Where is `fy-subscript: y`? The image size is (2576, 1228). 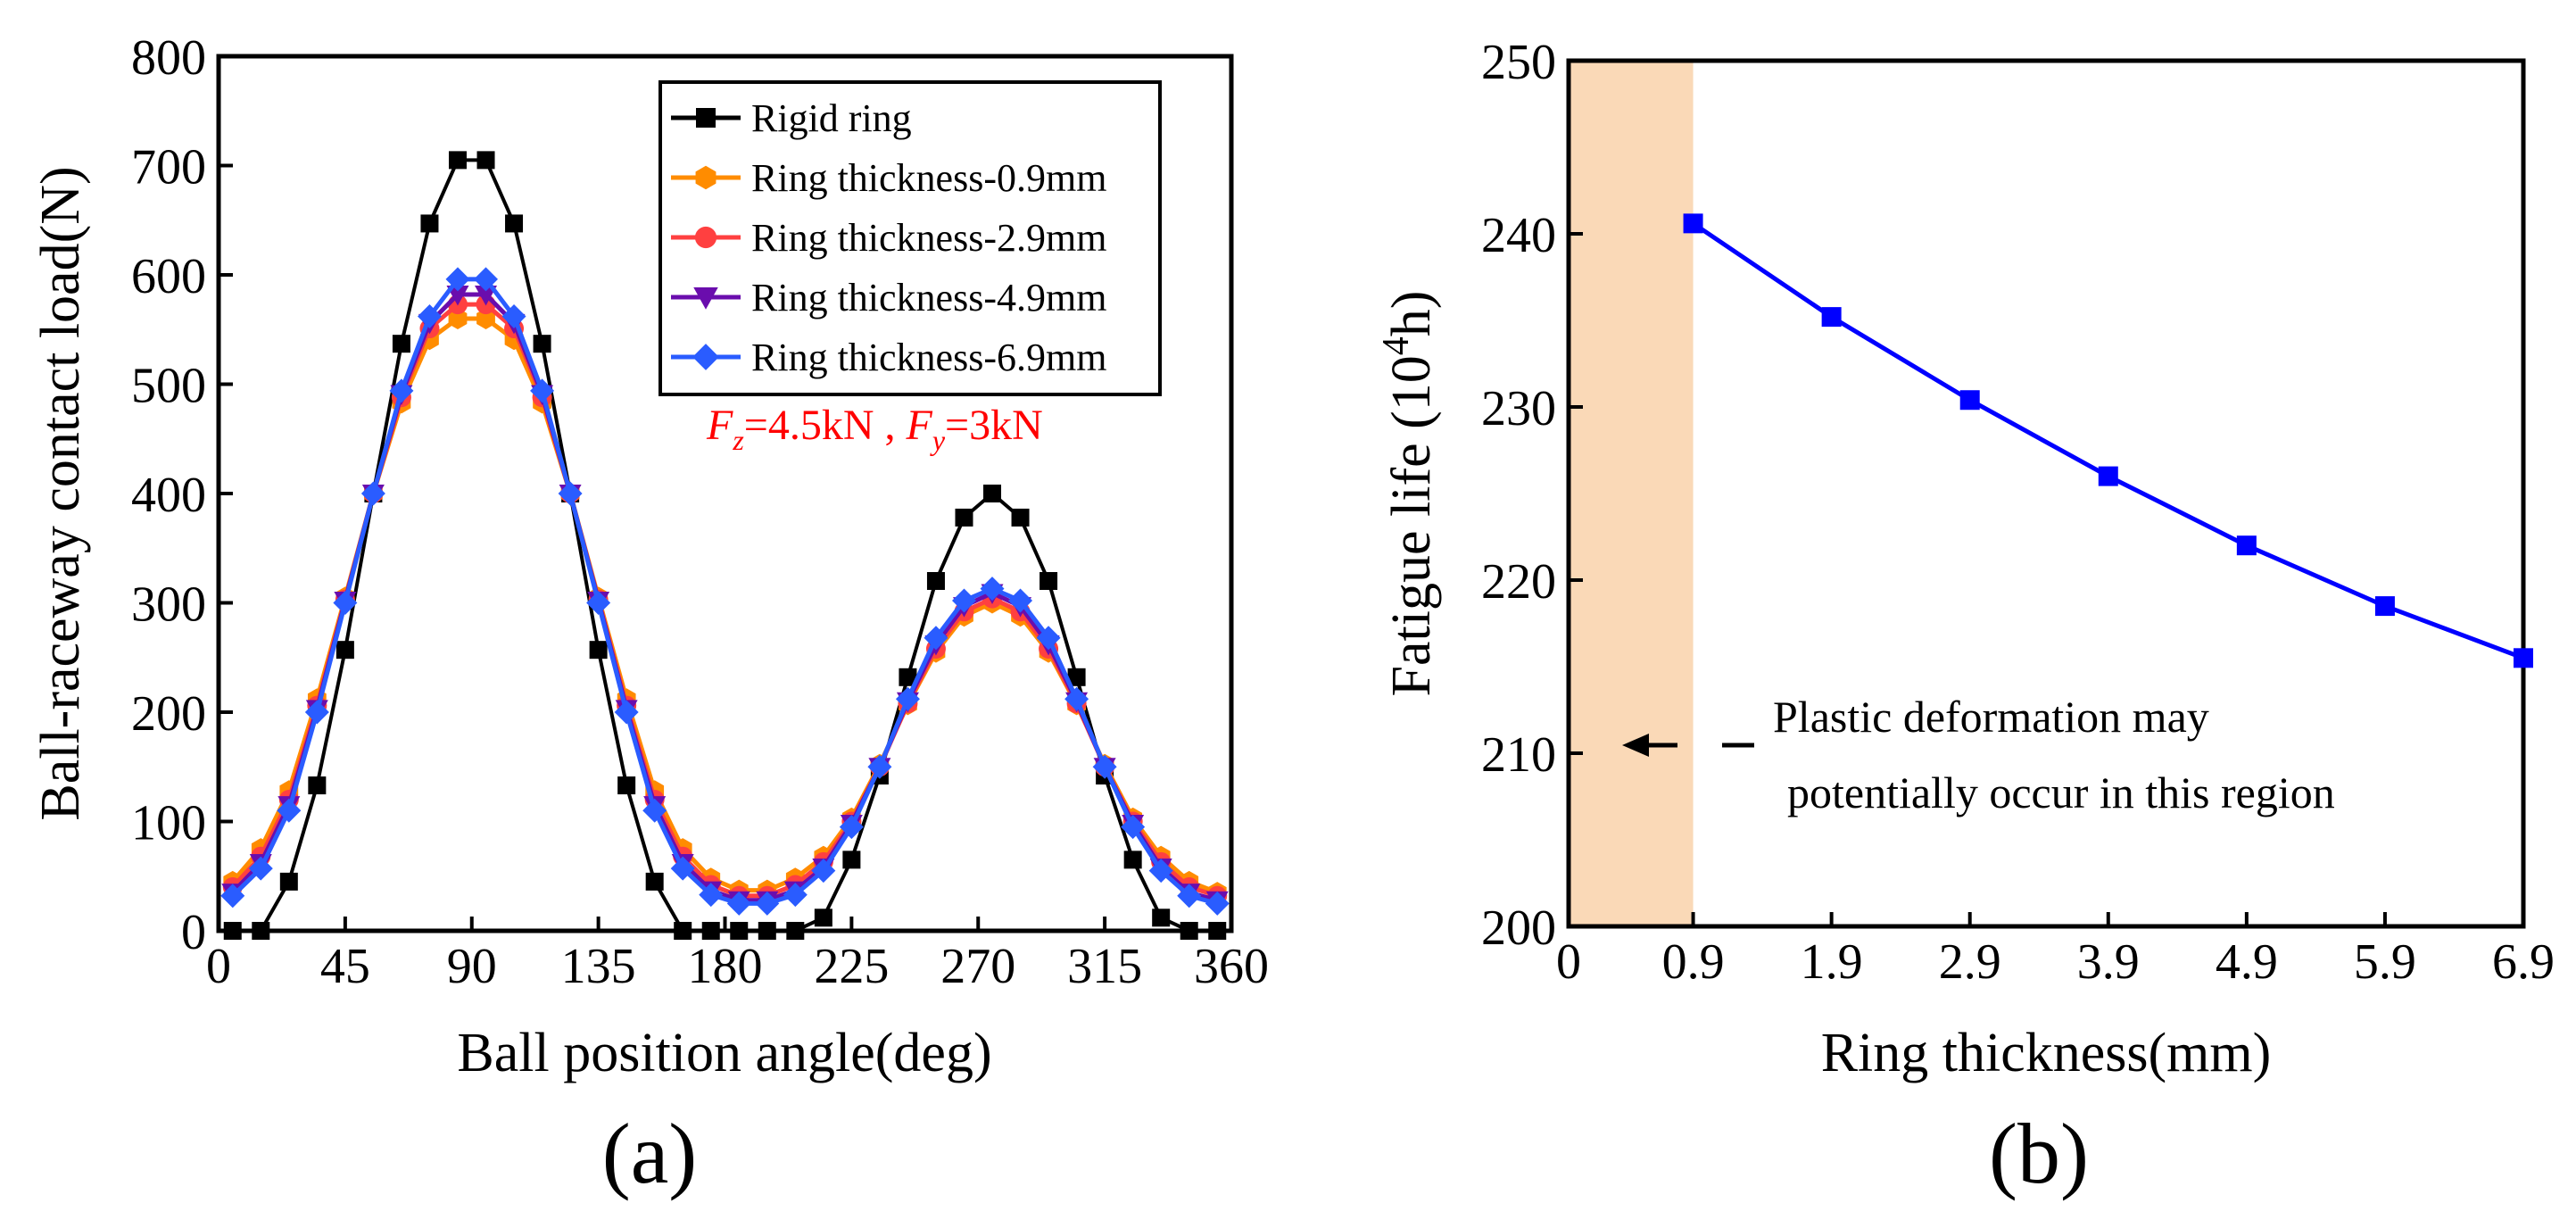
fy-subscript: y is located at coordinates (938, 440).